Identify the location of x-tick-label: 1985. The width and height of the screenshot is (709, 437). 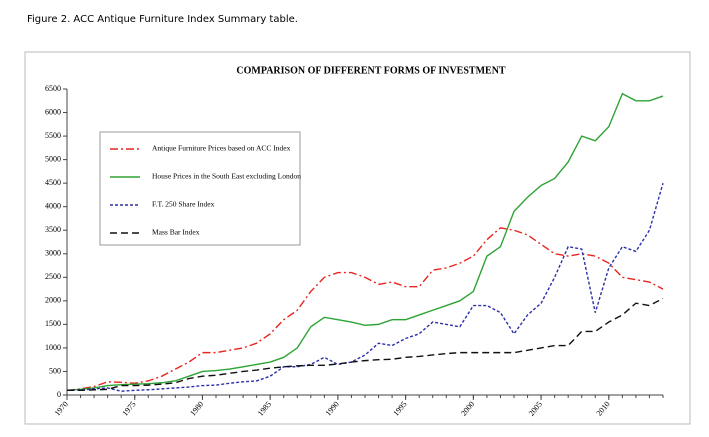
(264, 409).